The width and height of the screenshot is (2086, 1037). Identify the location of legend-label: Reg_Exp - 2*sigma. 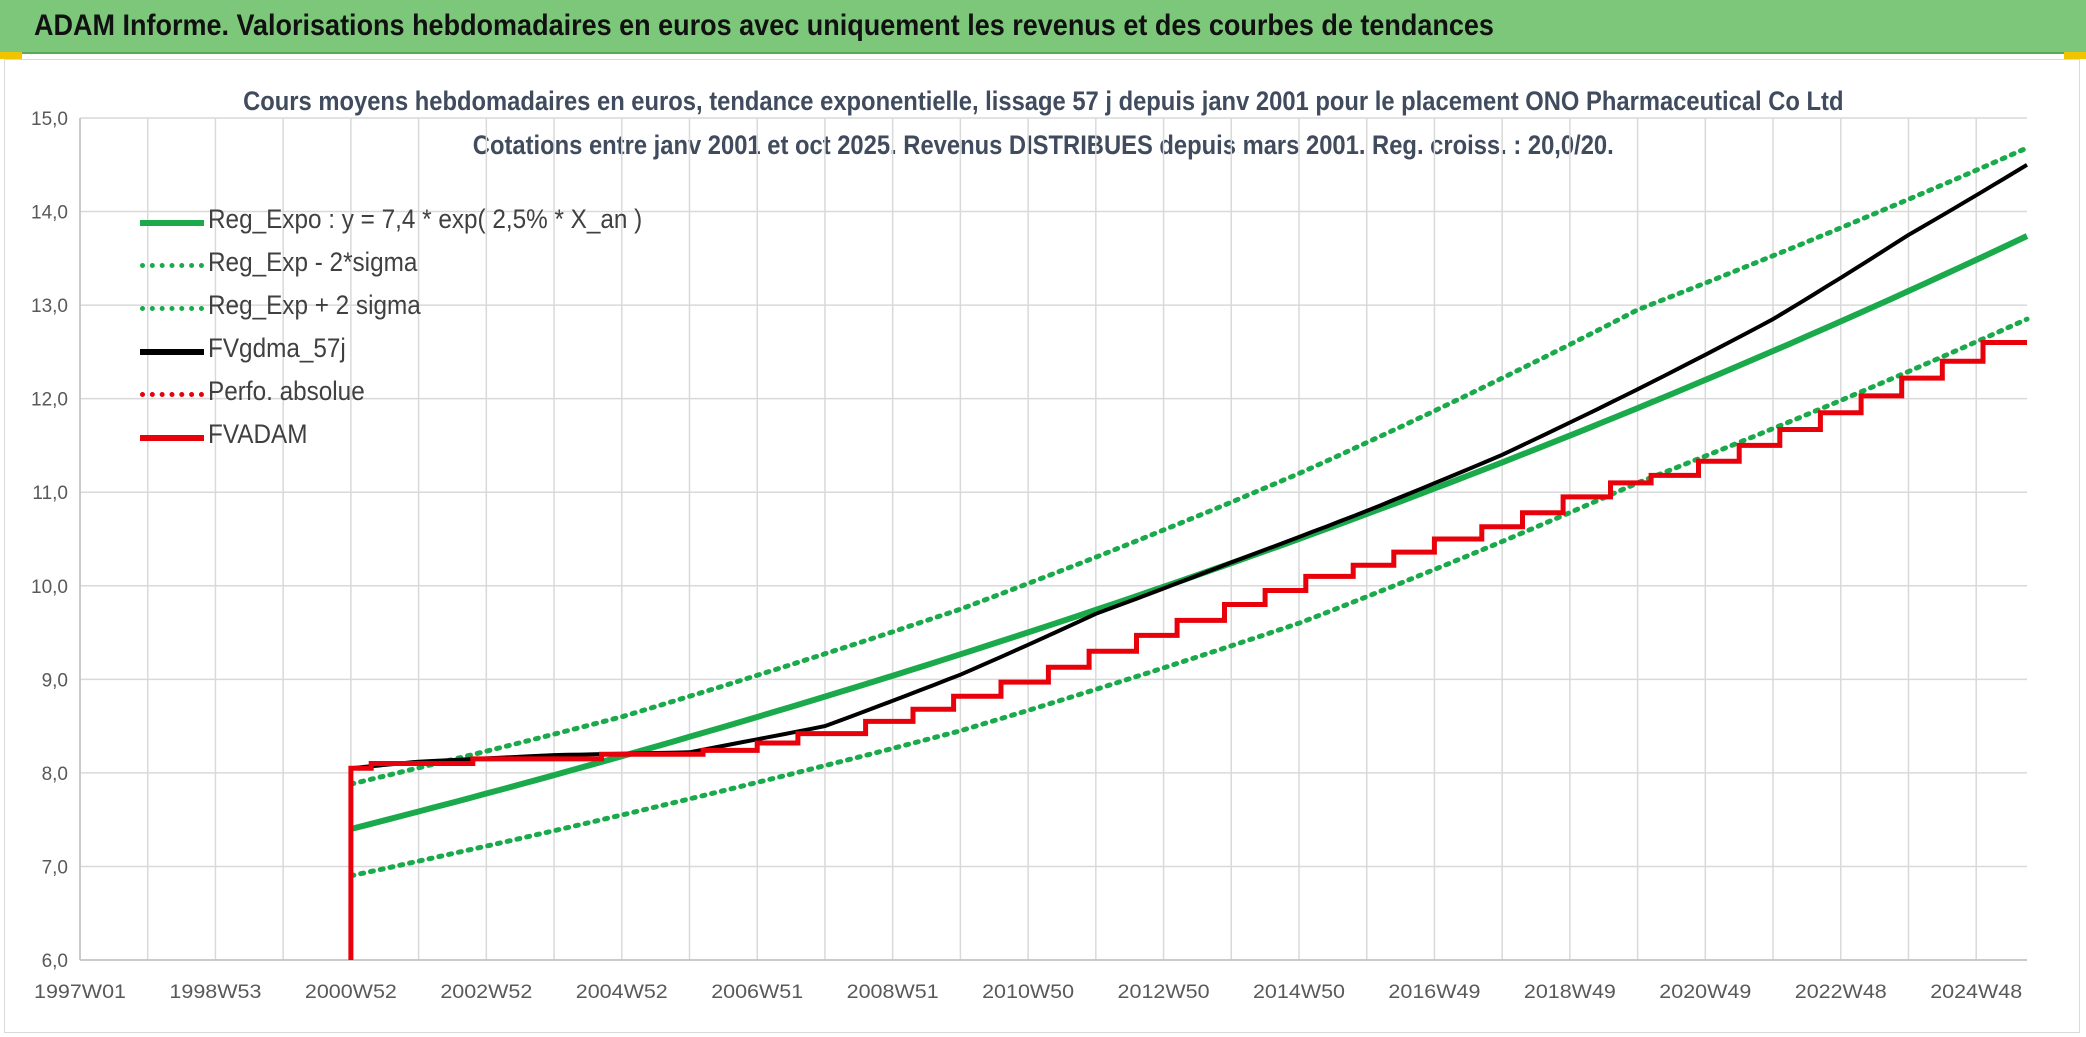
(313, 262).